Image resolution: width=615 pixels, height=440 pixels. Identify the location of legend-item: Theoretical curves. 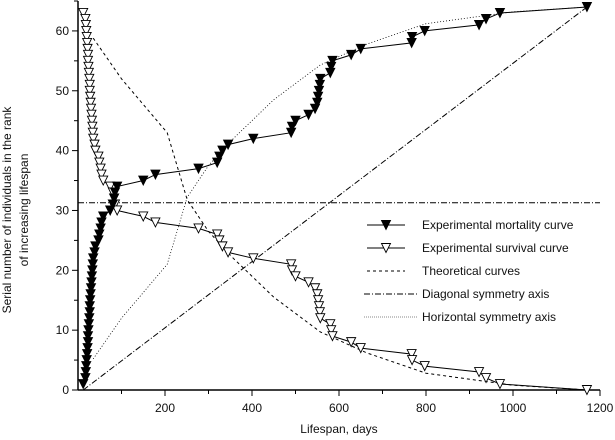
(443, 271).